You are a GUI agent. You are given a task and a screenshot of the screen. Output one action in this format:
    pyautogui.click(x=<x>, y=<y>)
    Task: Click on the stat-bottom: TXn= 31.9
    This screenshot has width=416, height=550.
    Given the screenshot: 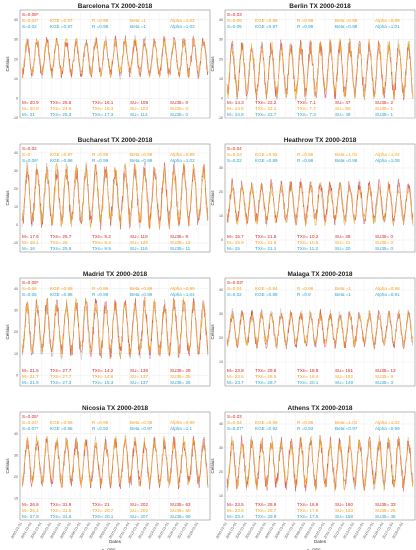 What is the action you would take?
    pyautogui.click(x=61, y=504)
    